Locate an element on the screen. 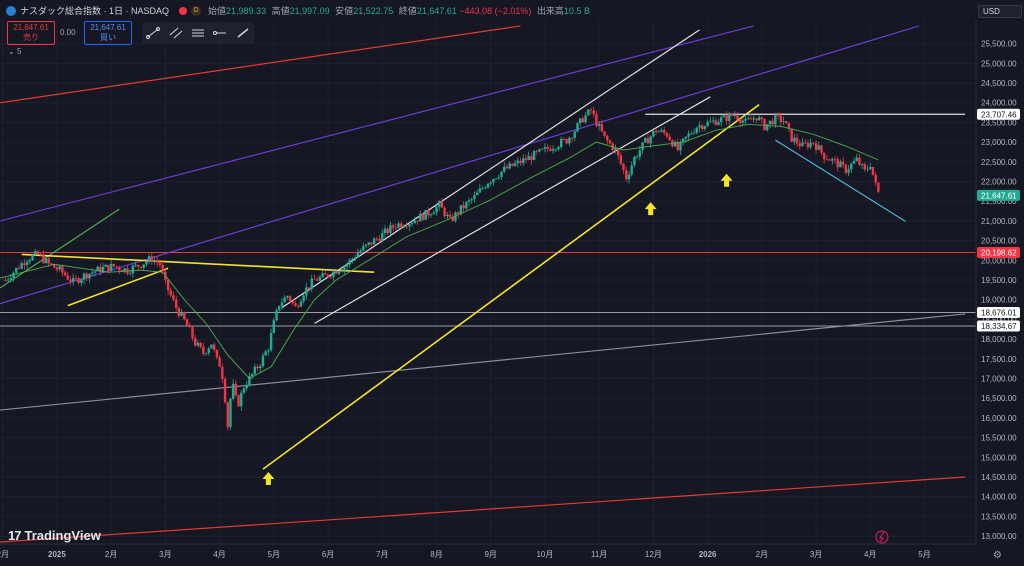  market-status-icon is located at coordinates (183, 10).